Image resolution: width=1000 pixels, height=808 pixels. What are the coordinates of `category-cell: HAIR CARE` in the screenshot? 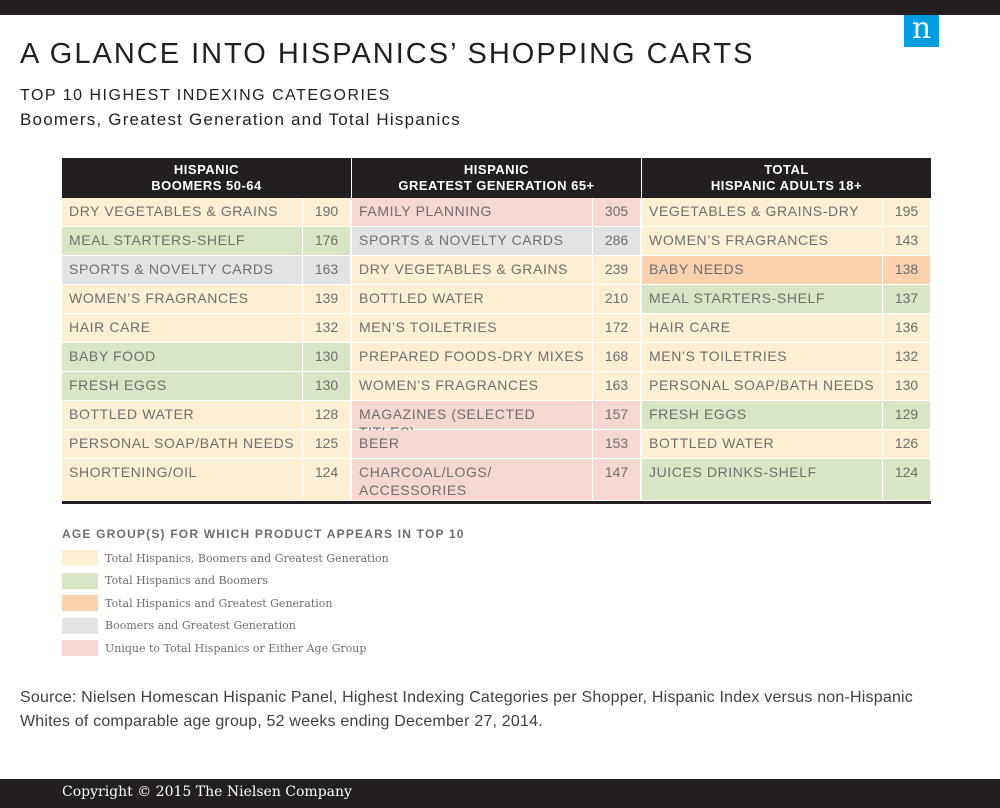 It's located at (182, 328).